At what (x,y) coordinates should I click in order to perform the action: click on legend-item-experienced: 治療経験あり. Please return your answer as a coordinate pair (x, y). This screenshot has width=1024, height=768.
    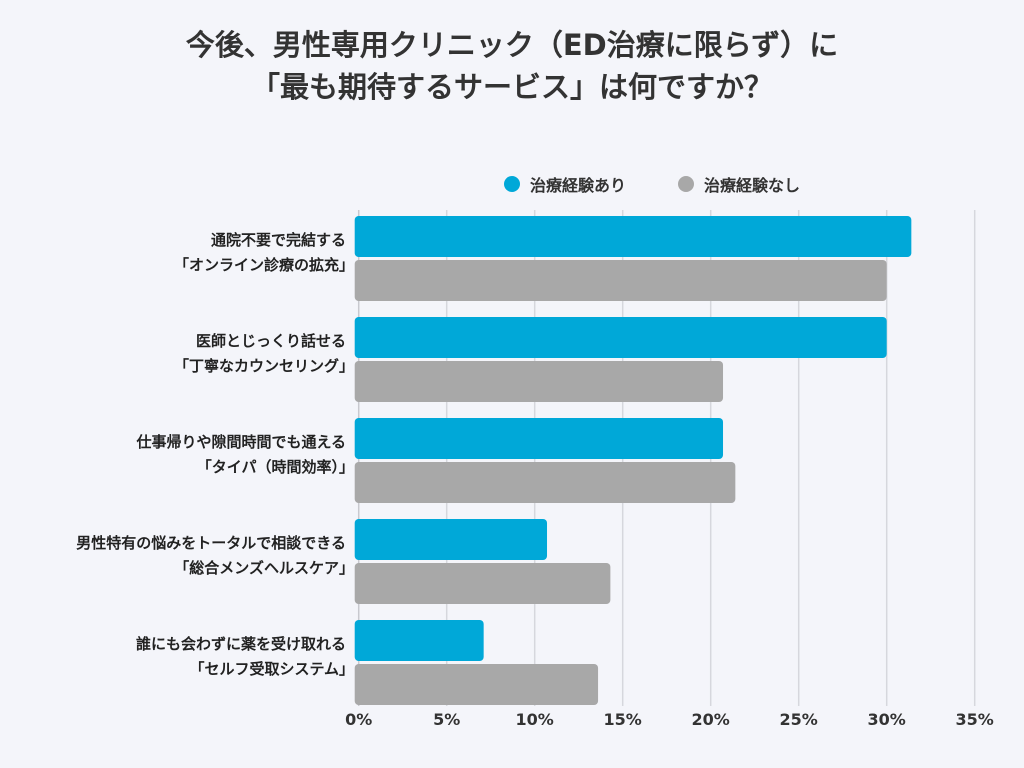
    Looking at the image, I should click on (565, 184).